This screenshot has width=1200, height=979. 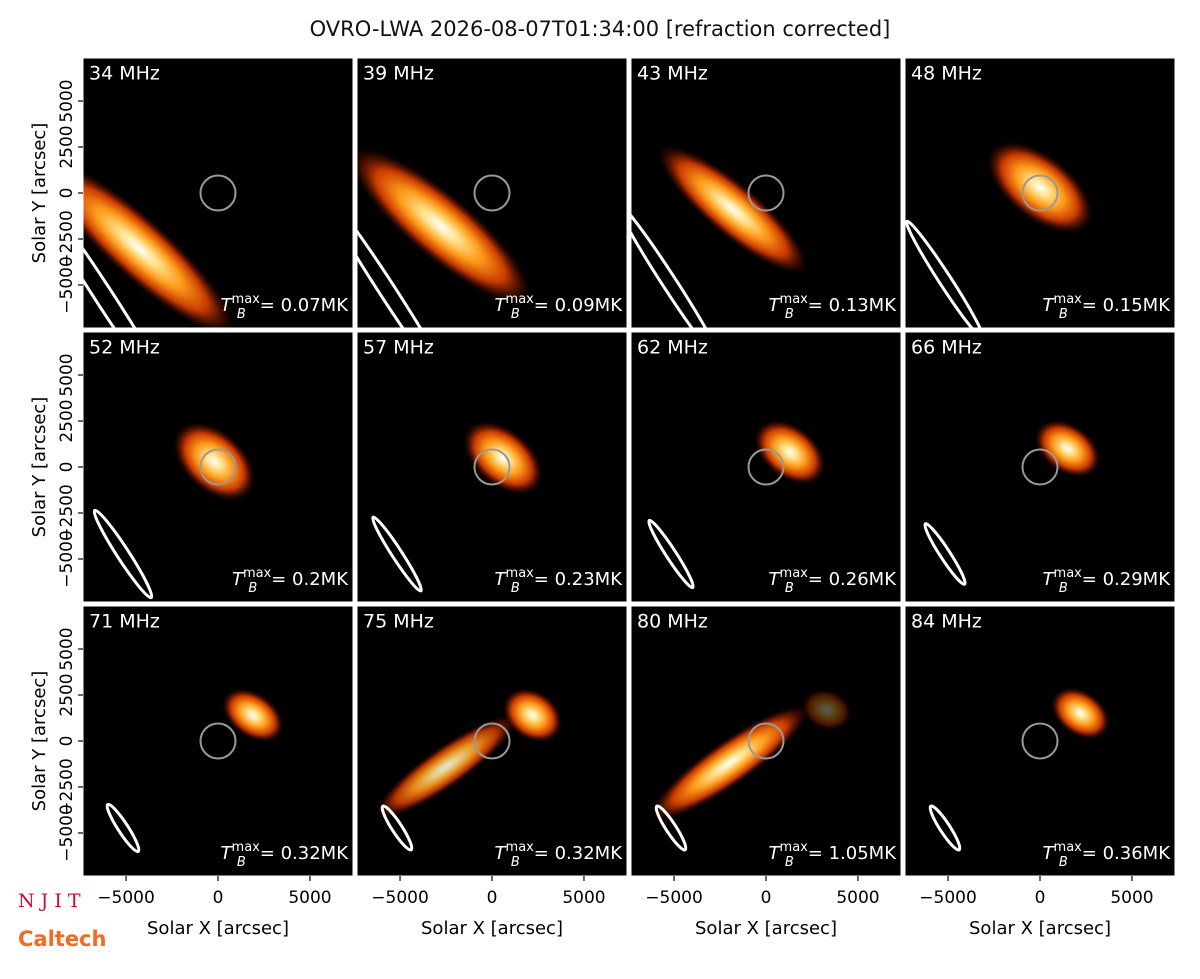 I want to click on tb-value: = 0.26MK, so click(x=852, y=579).